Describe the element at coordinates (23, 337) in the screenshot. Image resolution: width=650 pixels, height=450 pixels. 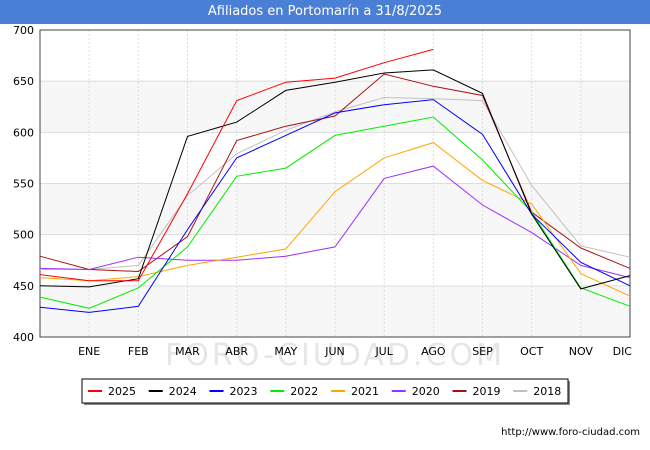
I see `y-tick-label: 400` at that location.